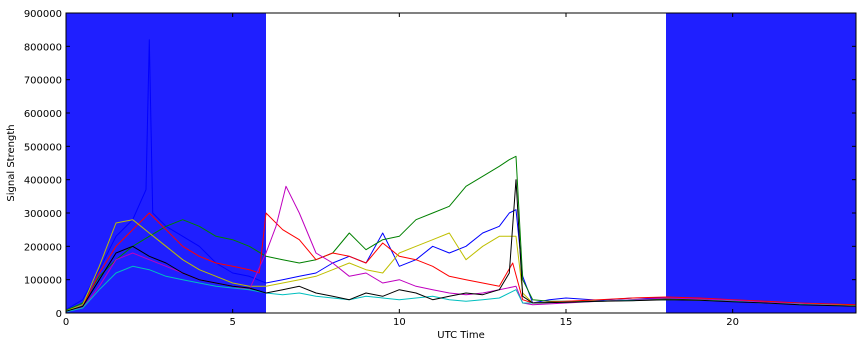  Describe the element at coordinates (732, 322) in the screenshot. I see `x-tick-label: 20` at that location.